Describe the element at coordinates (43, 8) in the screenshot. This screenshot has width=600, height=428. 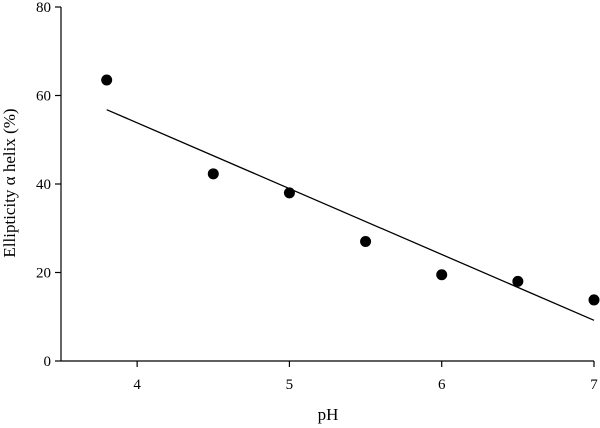
I see `y-tick-label: 80` at that location.